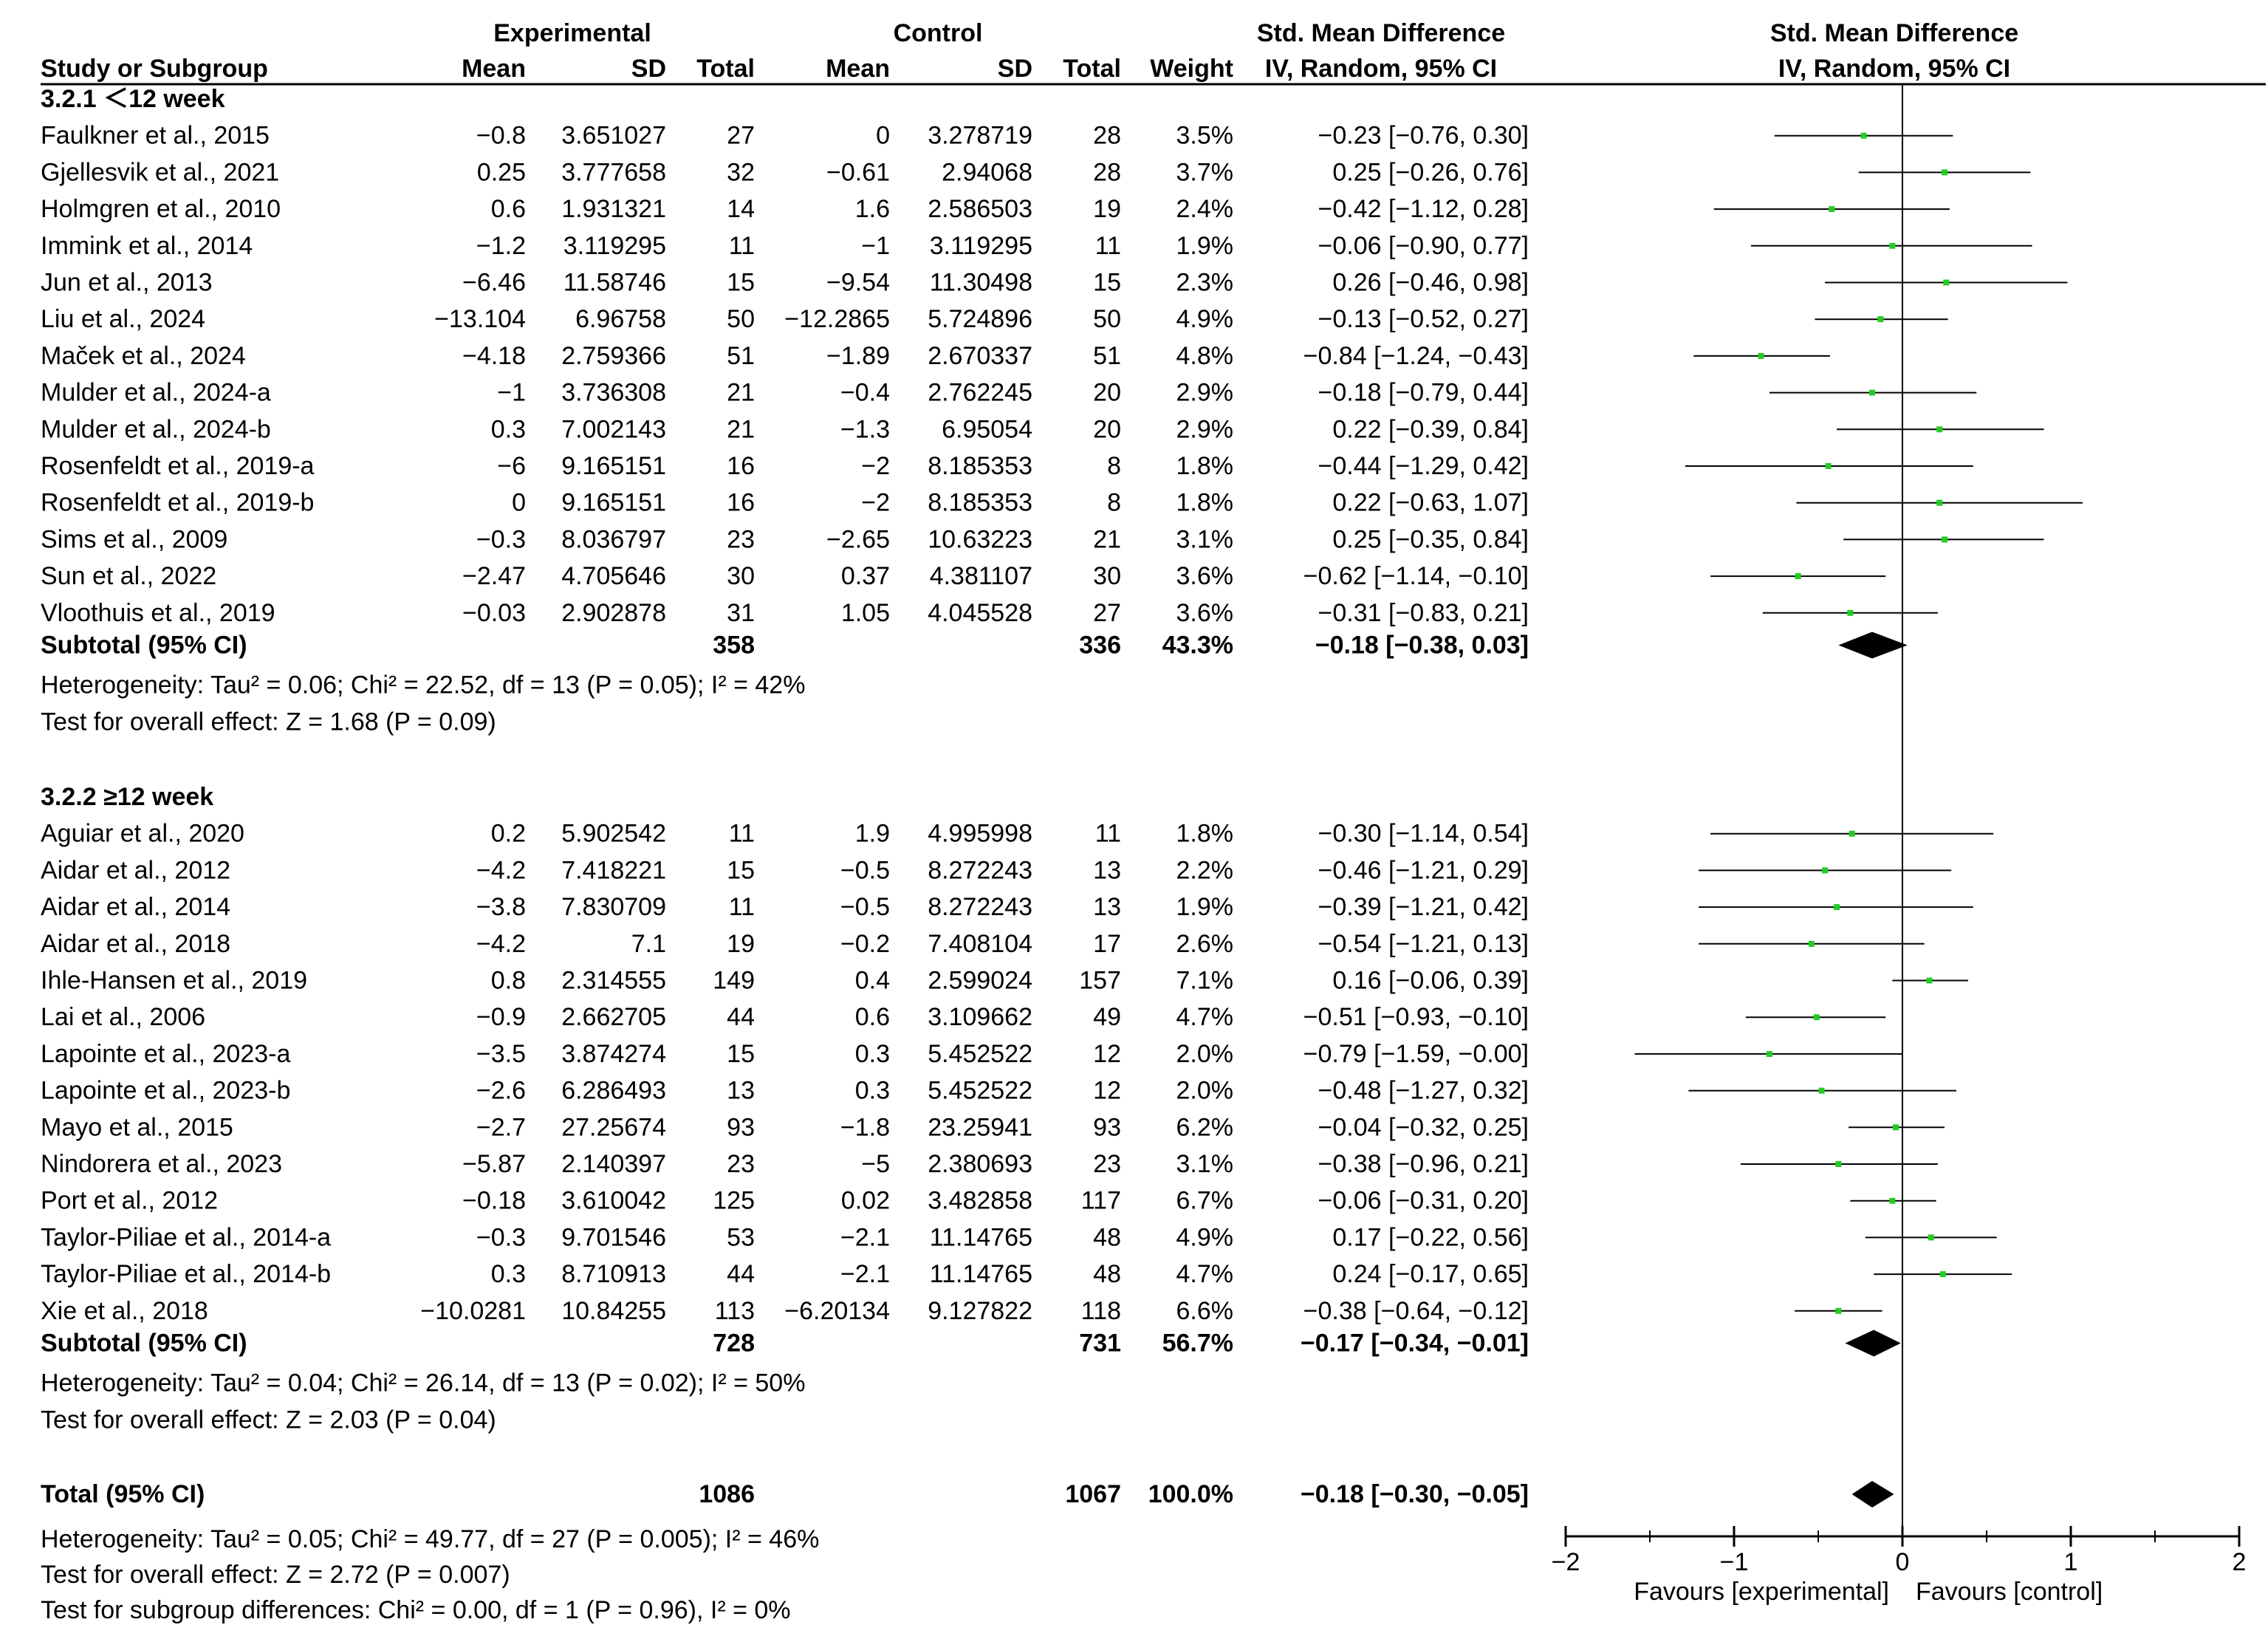 This screenshot has width=2268, height=1639. I want to click on ci-text: 0.17 [−0.22, 0.56], so click(1430, 1237).